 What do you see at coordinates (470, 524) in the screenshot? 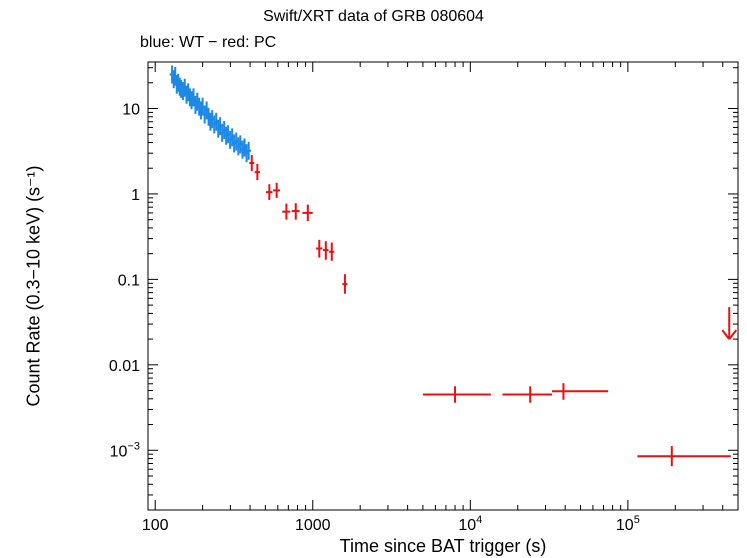
I see `x-tick-label: 10⁴` at bounding box center [470, 524].